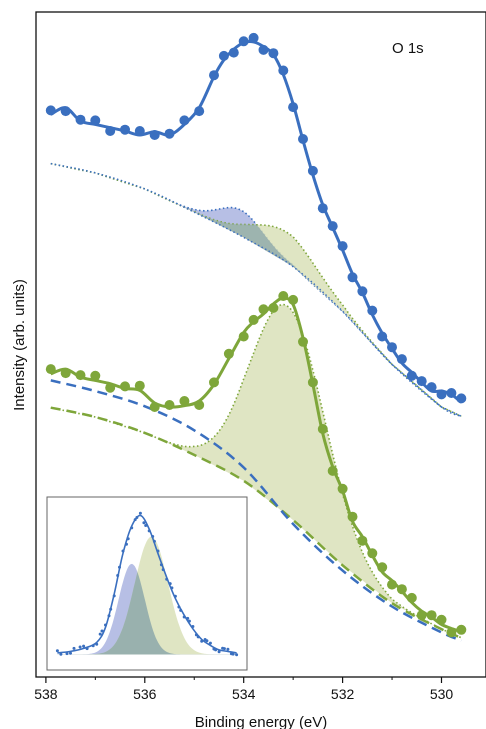 Image resolution: width=486 pixels, height=729 pixels. Describe the element at coordinates (343, 694) in the screenshot. I see `x-tick-label: 532` at that location.